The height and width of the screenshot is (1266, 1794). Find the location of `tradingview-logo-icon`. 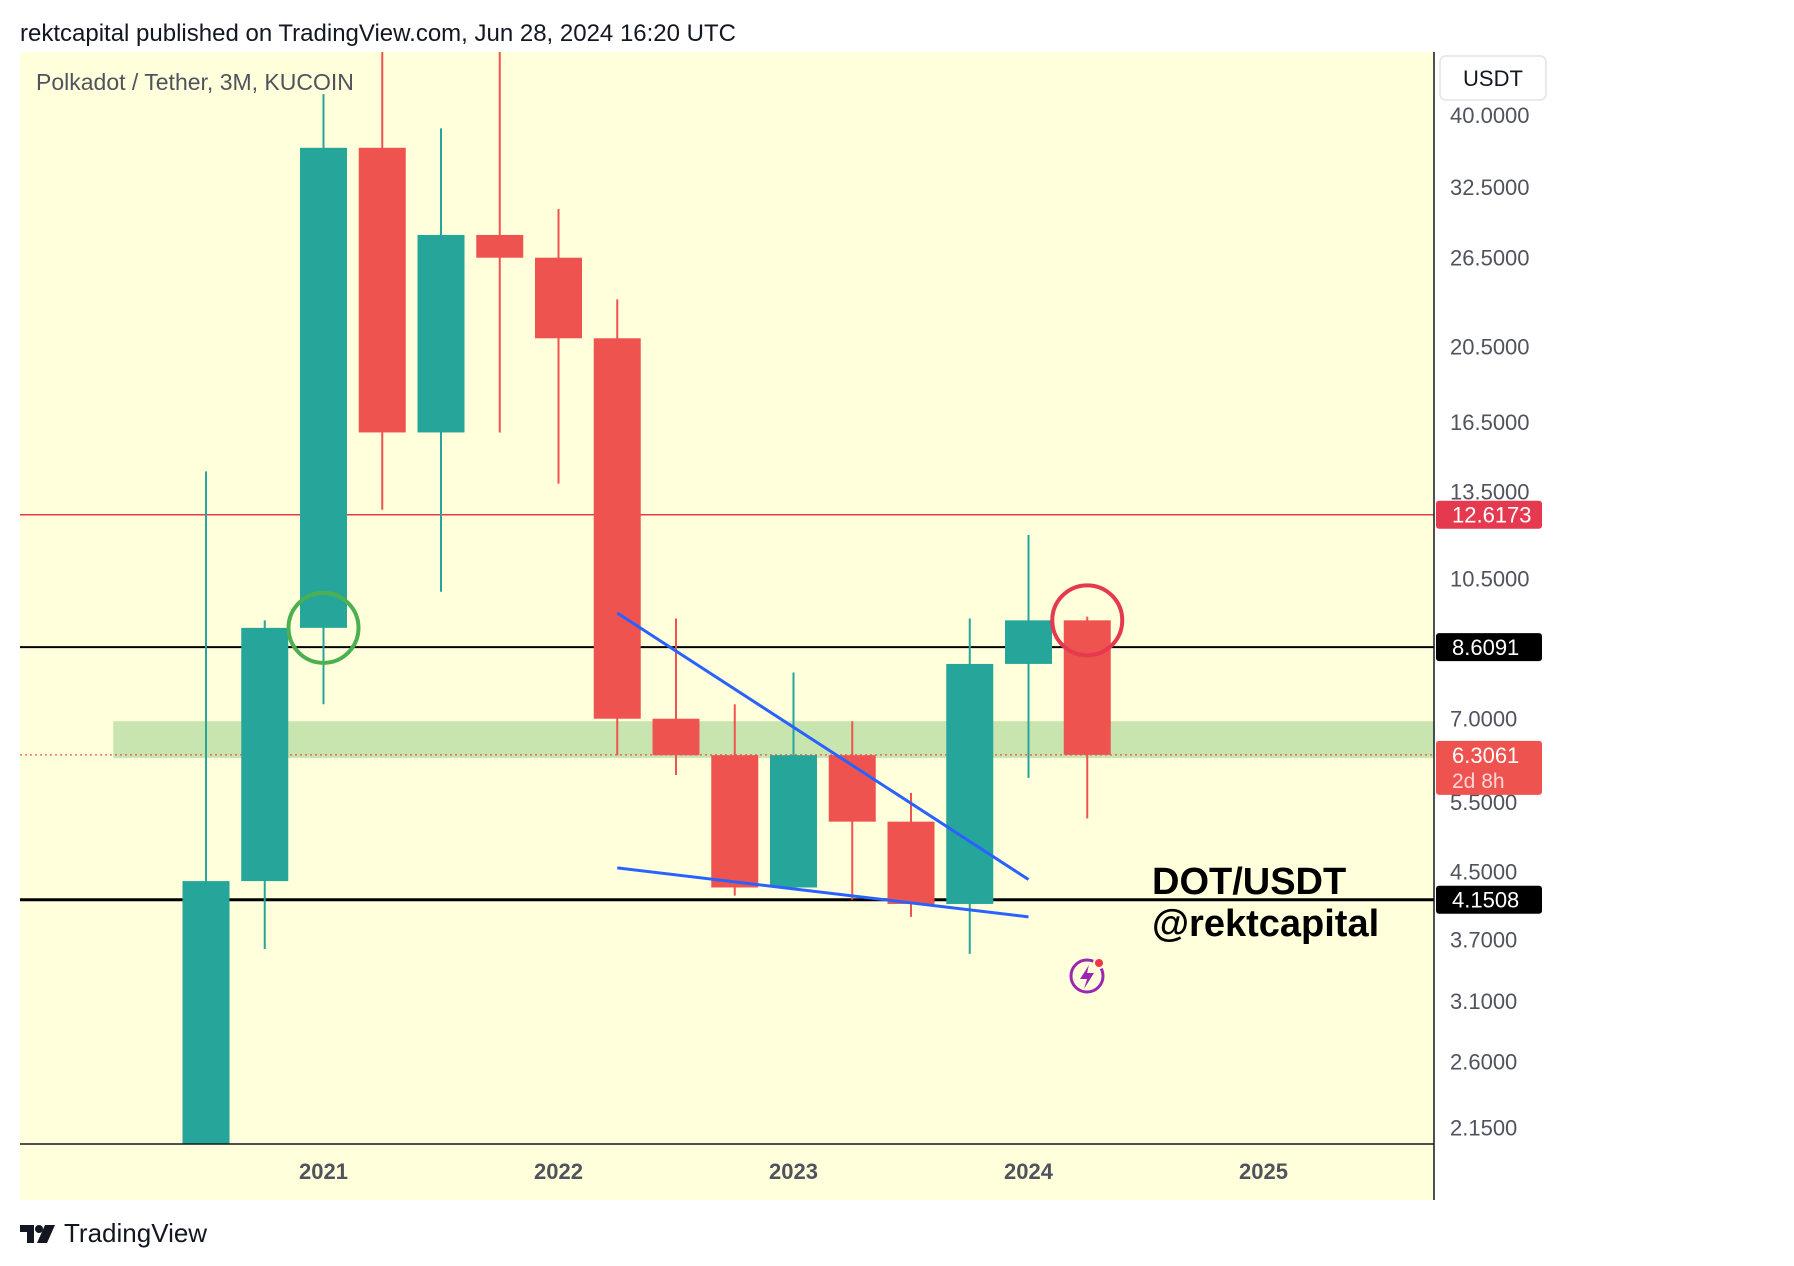

tradingview-logo-icon is located at coordinates (37, 1233).